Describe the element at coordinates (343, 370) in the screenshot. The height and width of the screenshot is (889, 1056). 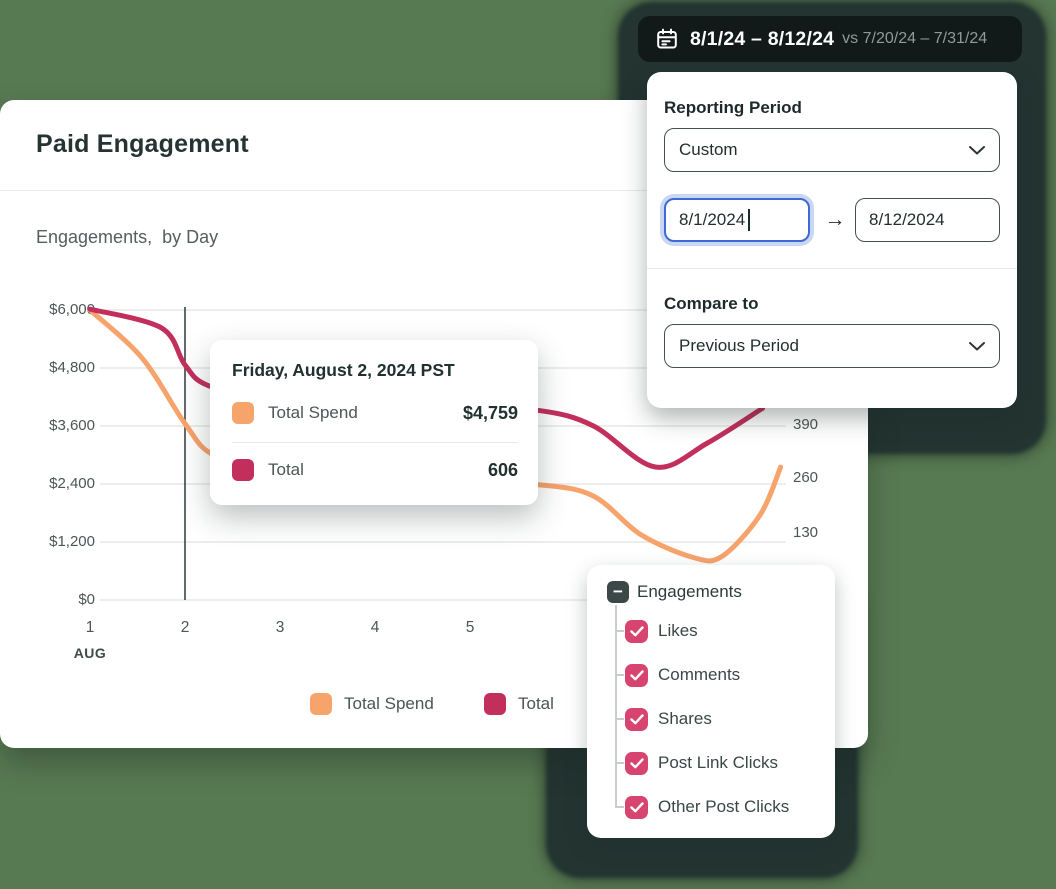
I see `tooltip-date-title: Friday, August 2, 2024 PST` at that location.